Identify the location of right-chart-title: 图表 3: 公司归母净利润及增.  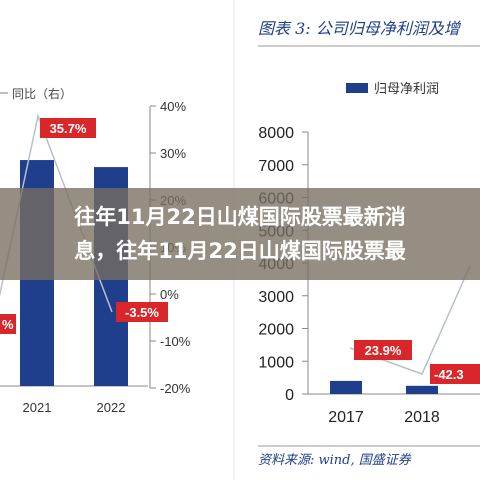
(360, 28).